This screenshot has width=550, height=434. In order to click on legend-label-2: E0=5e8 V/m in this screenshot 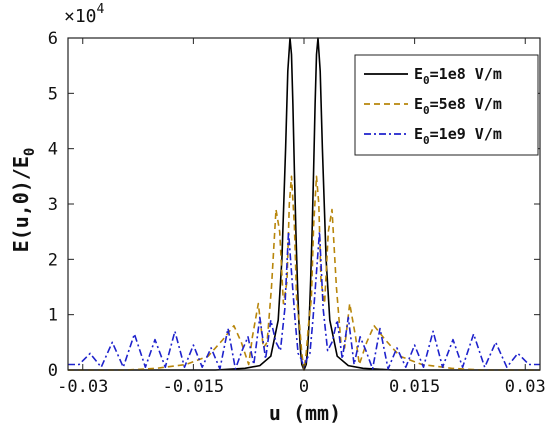, I will do `click(458, 106)`.